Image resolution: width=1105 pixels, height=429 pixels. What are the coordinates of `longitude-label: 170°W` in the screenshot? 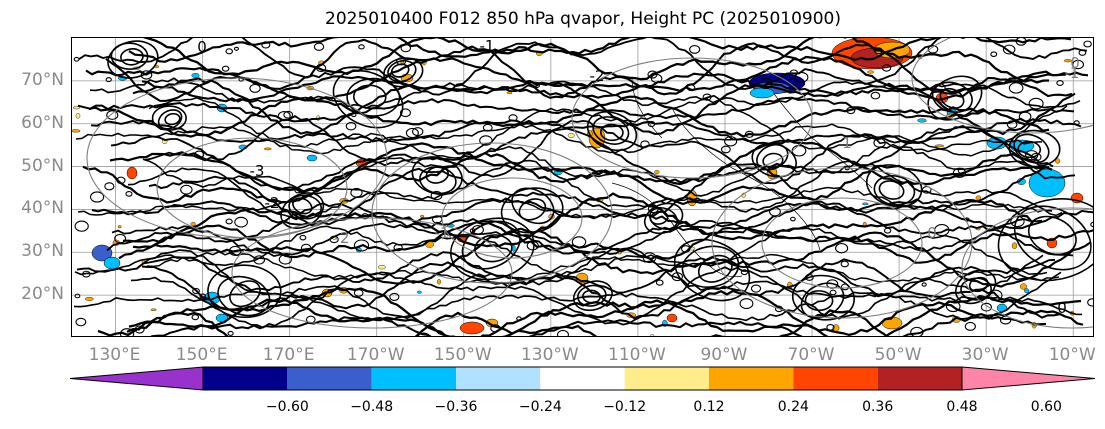 It's located at (375, 355).